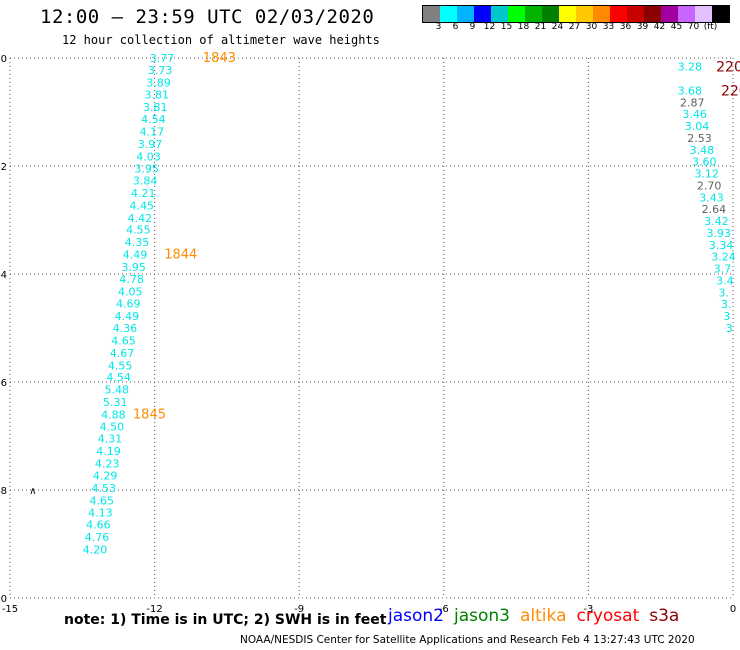 The width and height of the screenshot is (740, 650). Describe the element at coordinates (113, 414) in the screenshot. I see `swh-value: 4.88` at that location.